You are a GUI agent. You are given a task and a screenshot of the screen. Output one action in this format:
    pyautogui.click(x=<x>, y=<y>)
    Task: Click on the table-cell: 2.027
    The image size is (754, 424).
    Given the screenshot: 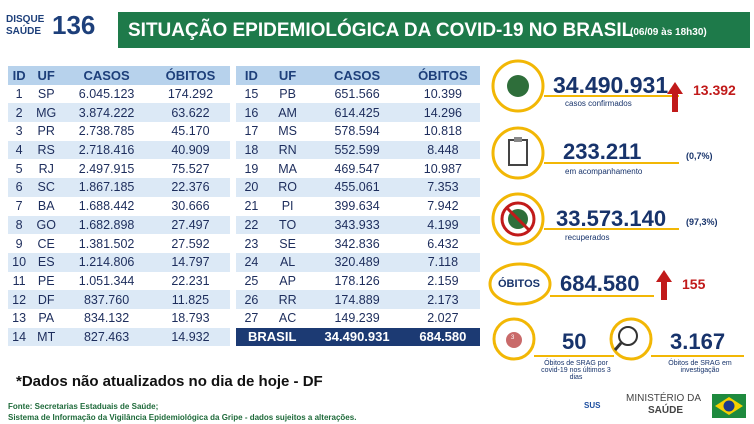 What is the action you would take?
    pyautogui.click(x=443, y=318)
    